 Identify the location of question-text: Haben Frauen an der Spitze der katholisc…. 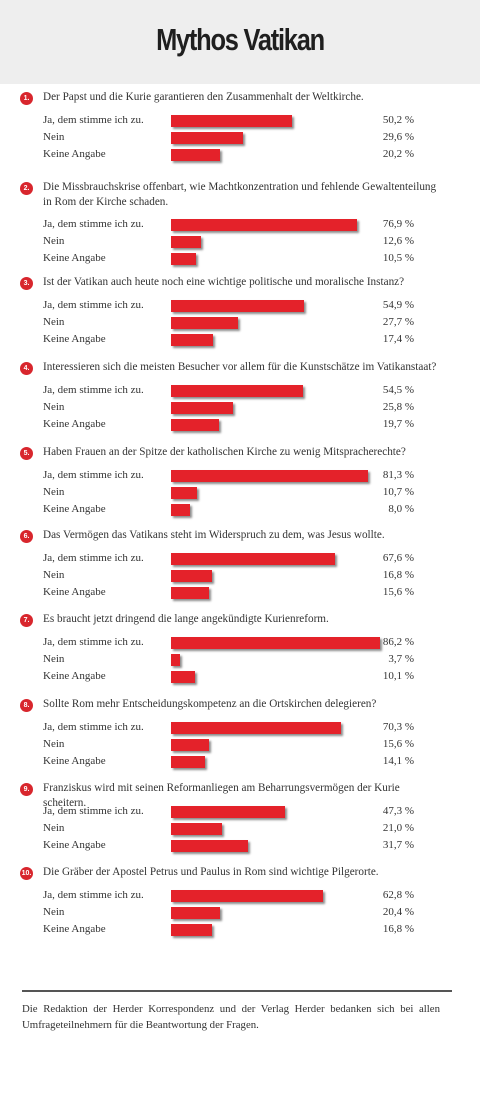
(224, 452).